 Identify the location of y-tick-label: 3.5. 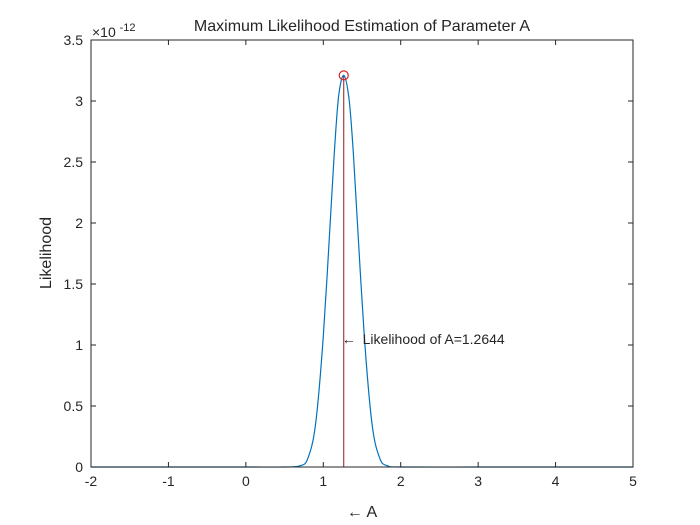
(74, 40).